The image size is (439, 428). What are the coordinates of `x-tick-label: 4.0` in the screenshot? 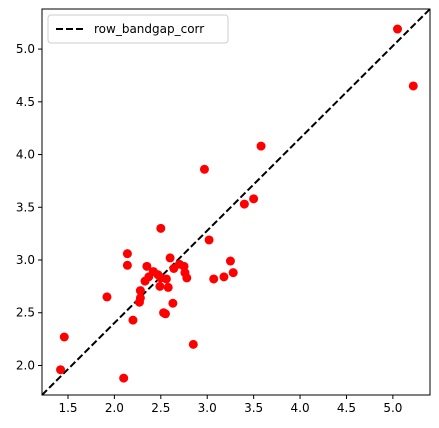 It's located at (300, 408).